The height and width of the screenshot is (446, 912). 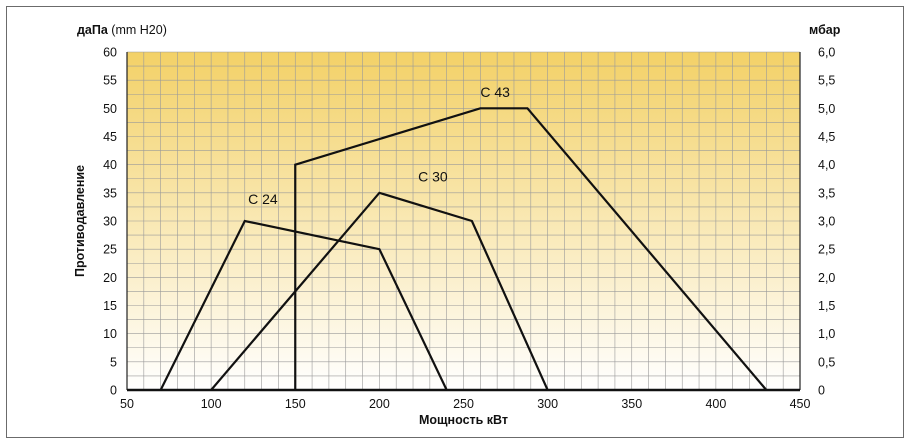 What do you see at coordinates (211, 404) in the screenshot?
I see `x-tick-label: 100` at bounding box center [211, 404].